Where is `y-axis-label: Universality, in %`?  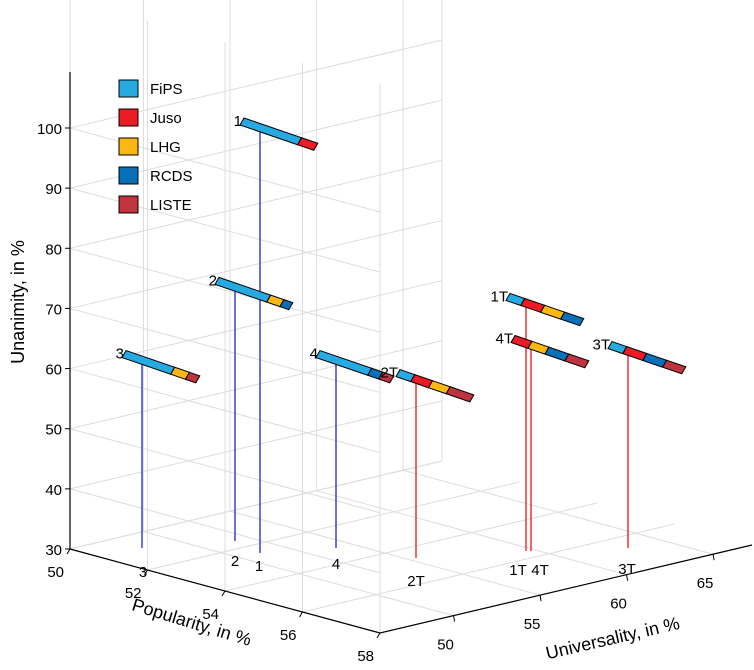
y-axis-label: Universality, in % is located at coordinates (613, 638).